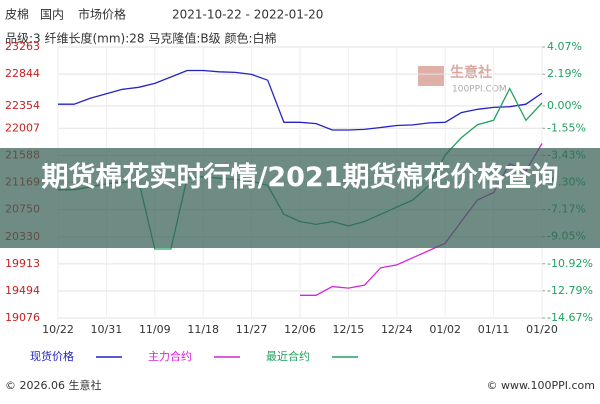  What do you see at coordinates (52, 356) in the screenshot?
I see `legend-label: 现货价格` at bounding box center [52, 356].